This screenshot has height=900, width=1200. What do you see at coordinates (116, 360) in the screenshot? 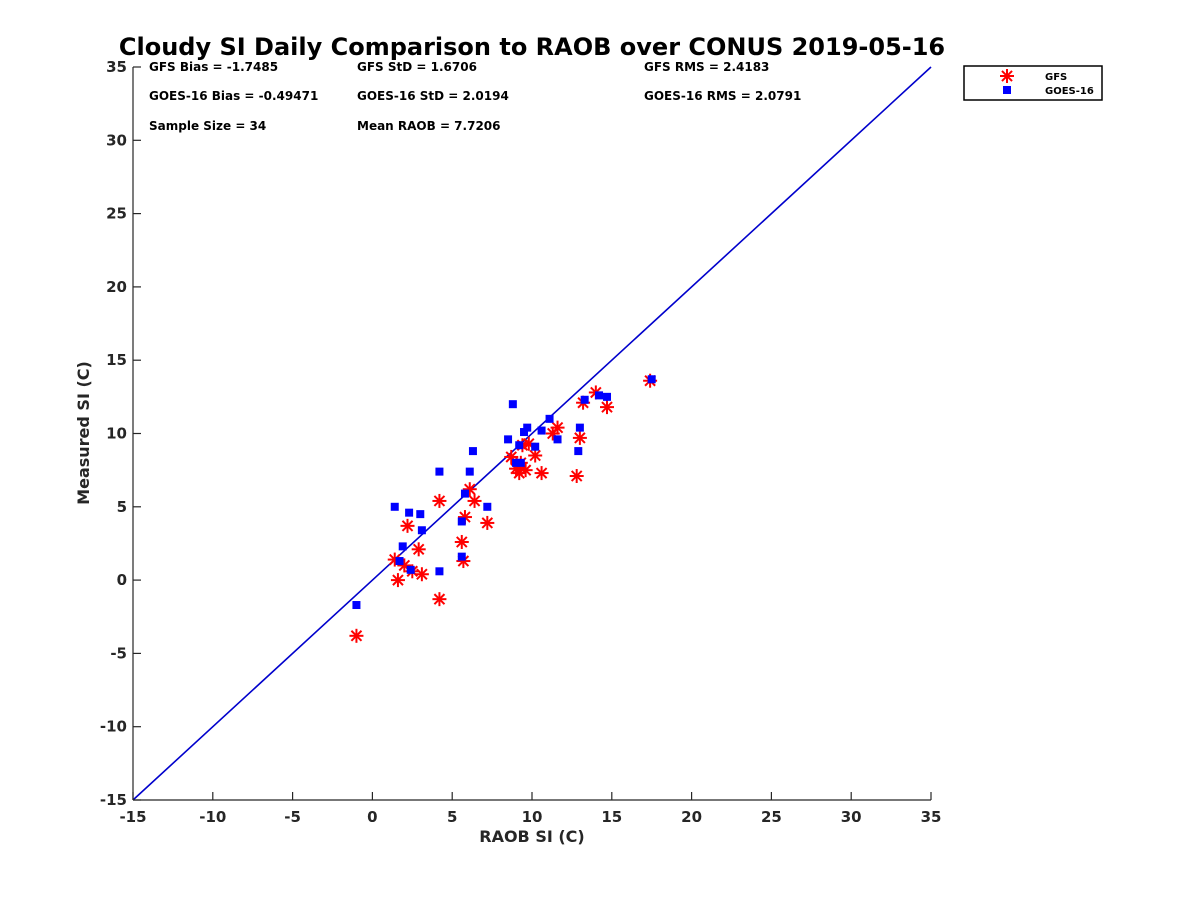
I see `y-tick-label: 15` at bounding box center [116, 360].